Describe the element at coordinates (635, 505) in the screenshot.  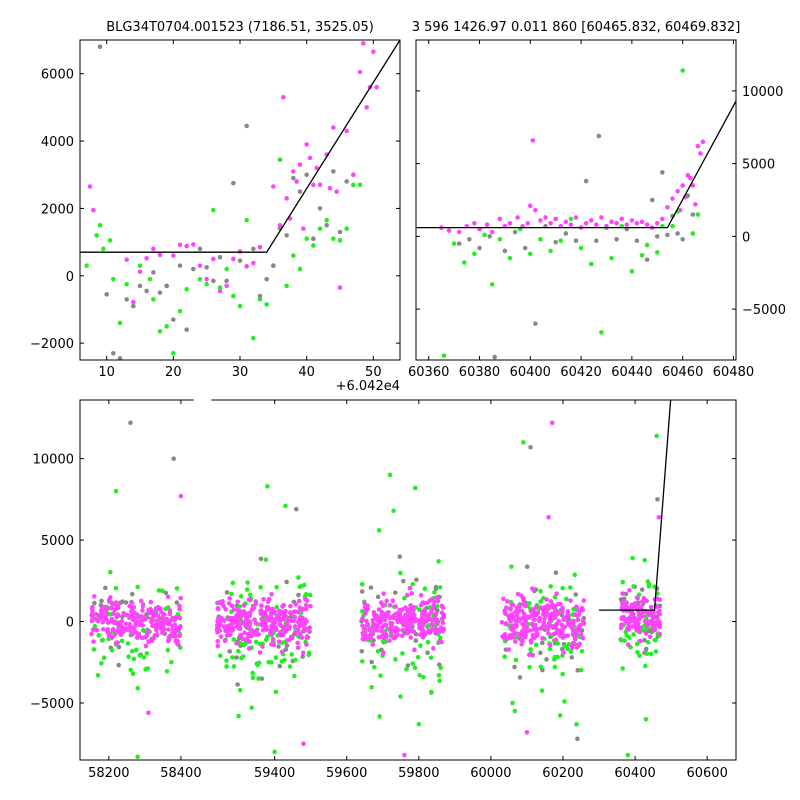
I see `model-line` at that location.